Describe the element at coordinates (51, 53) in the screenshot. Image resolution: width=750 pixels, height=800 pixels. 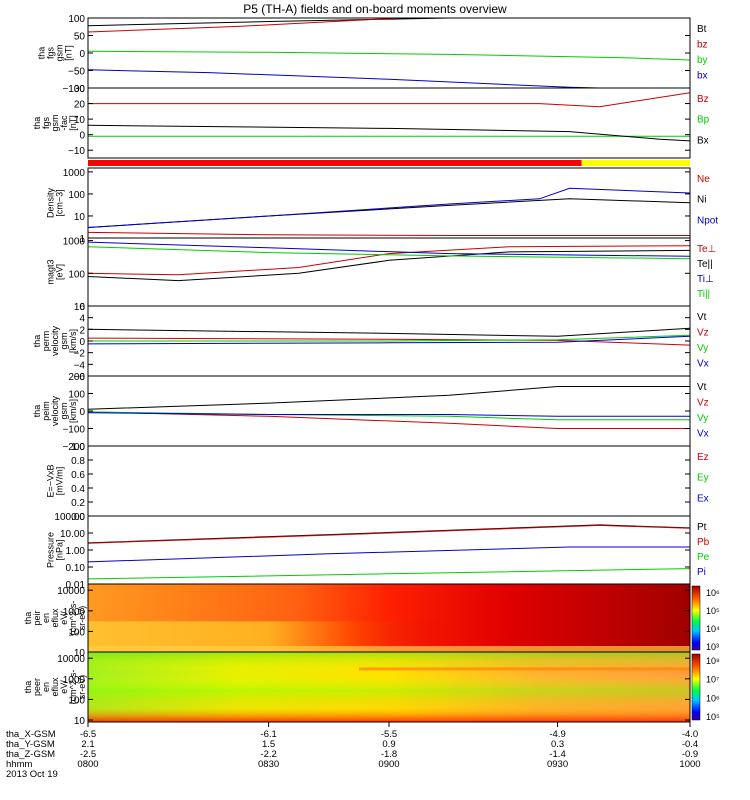
I see `y-axis-label: fgs` at that location.